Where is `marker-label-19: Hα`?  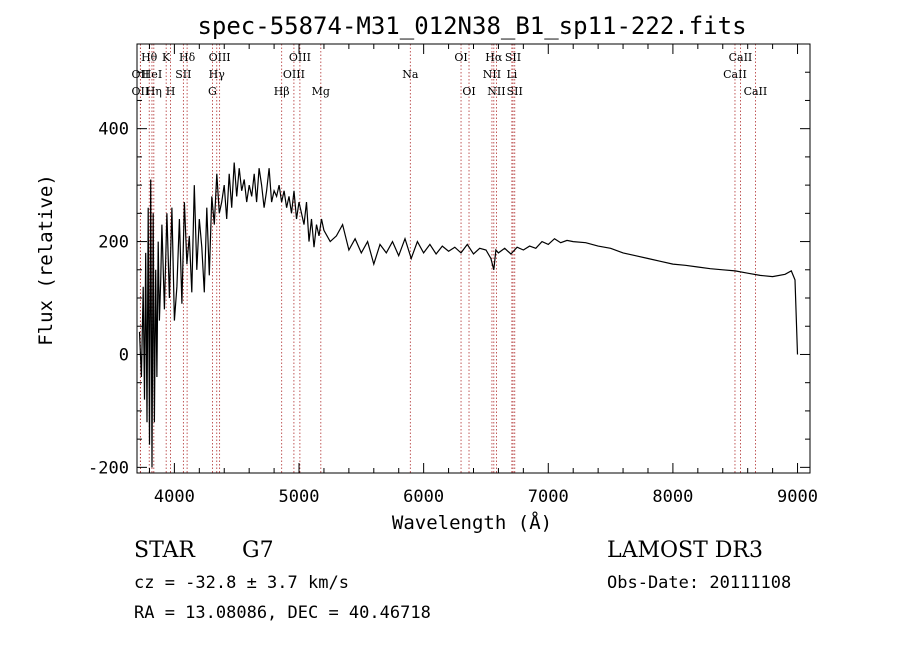
marker-label-19: Hα is located at coordinates (494, 57).